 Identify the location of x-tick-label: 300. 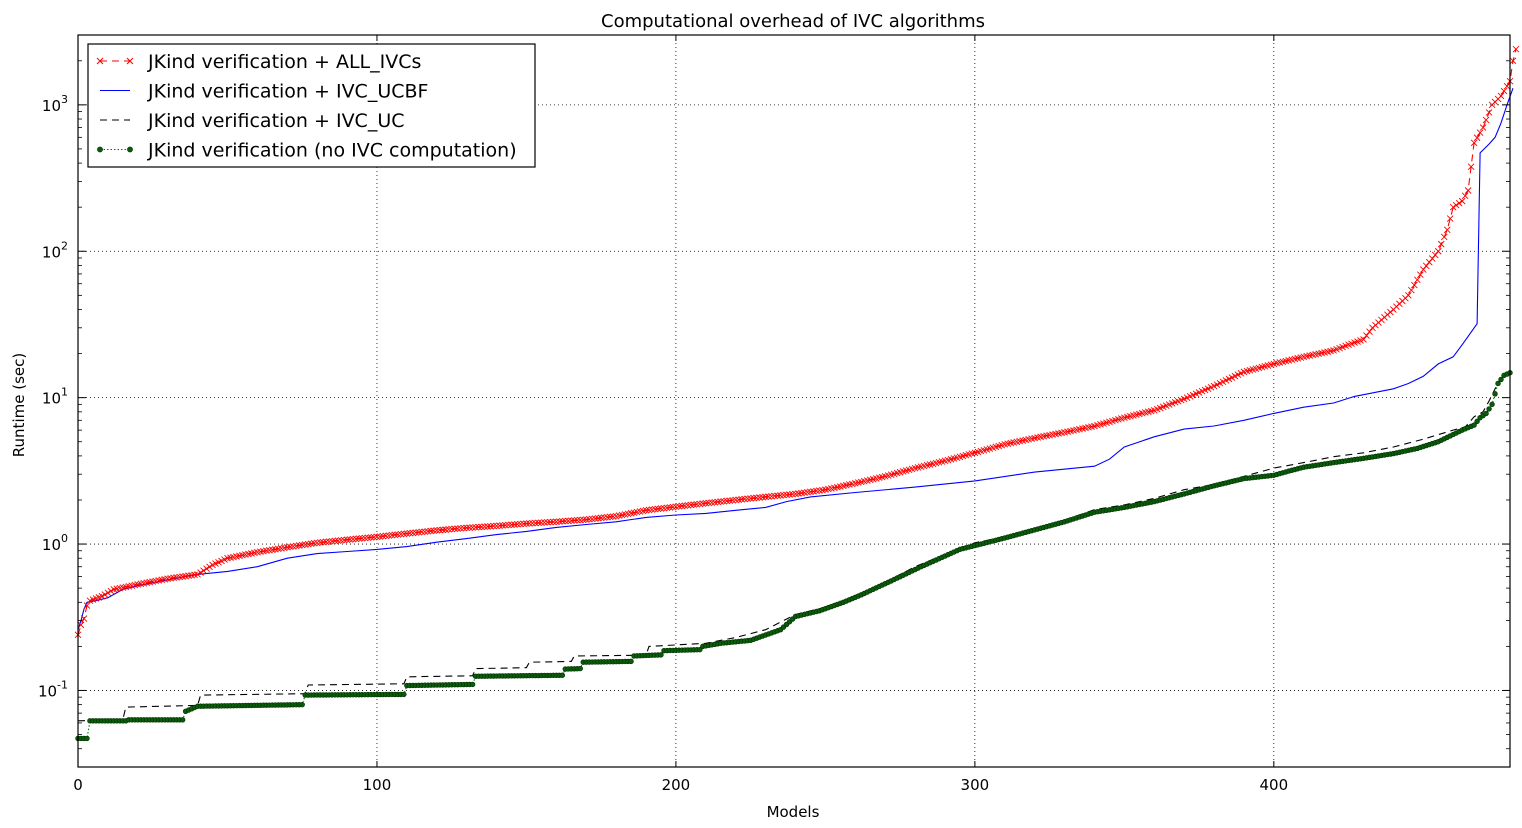
(975, 785).